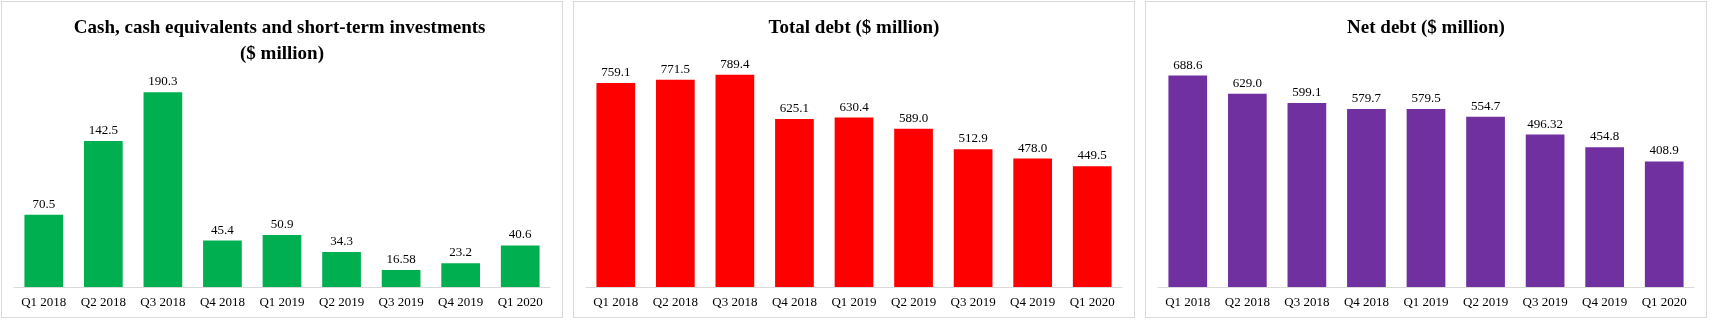 This screenshot has height=321, width=1720. Describe the element at coordinates (1366, 97) in the screenshot. I see `data-label: 579.7` at that location.